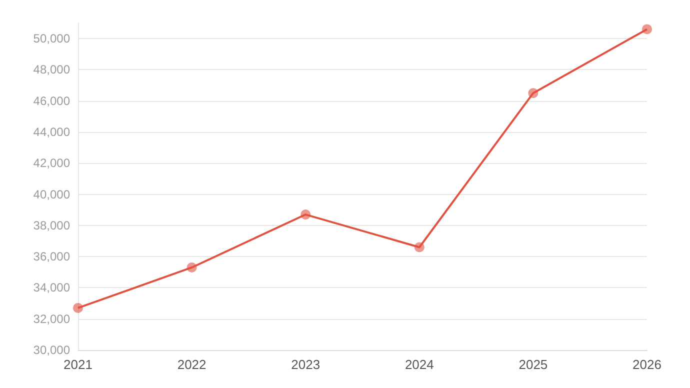 The height and width of the screenshot is (388, 690). What do you see at coordinates (51, 287) in the screenshot?
I see `y-tick-label: 34,000` at bounding box center [51, 287].